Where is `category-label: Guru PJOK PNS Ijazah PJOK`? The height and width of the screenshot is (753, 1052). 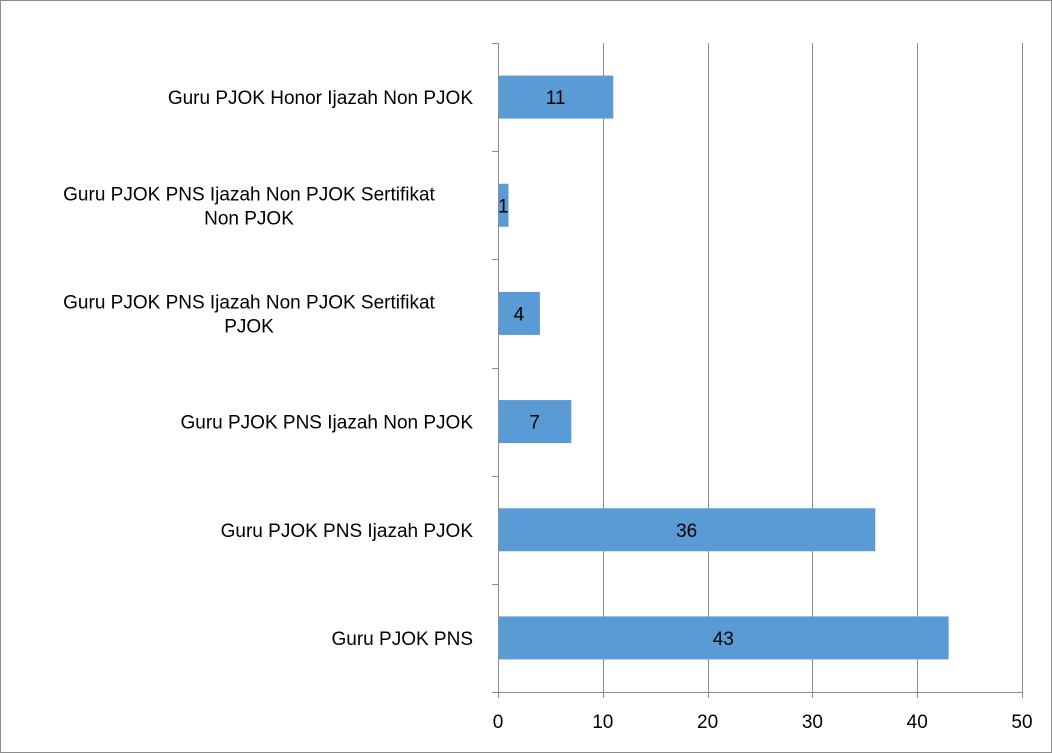
category-label: Guru PJOK PNS Ijazah PJOK is located at coordinates (347, 531).